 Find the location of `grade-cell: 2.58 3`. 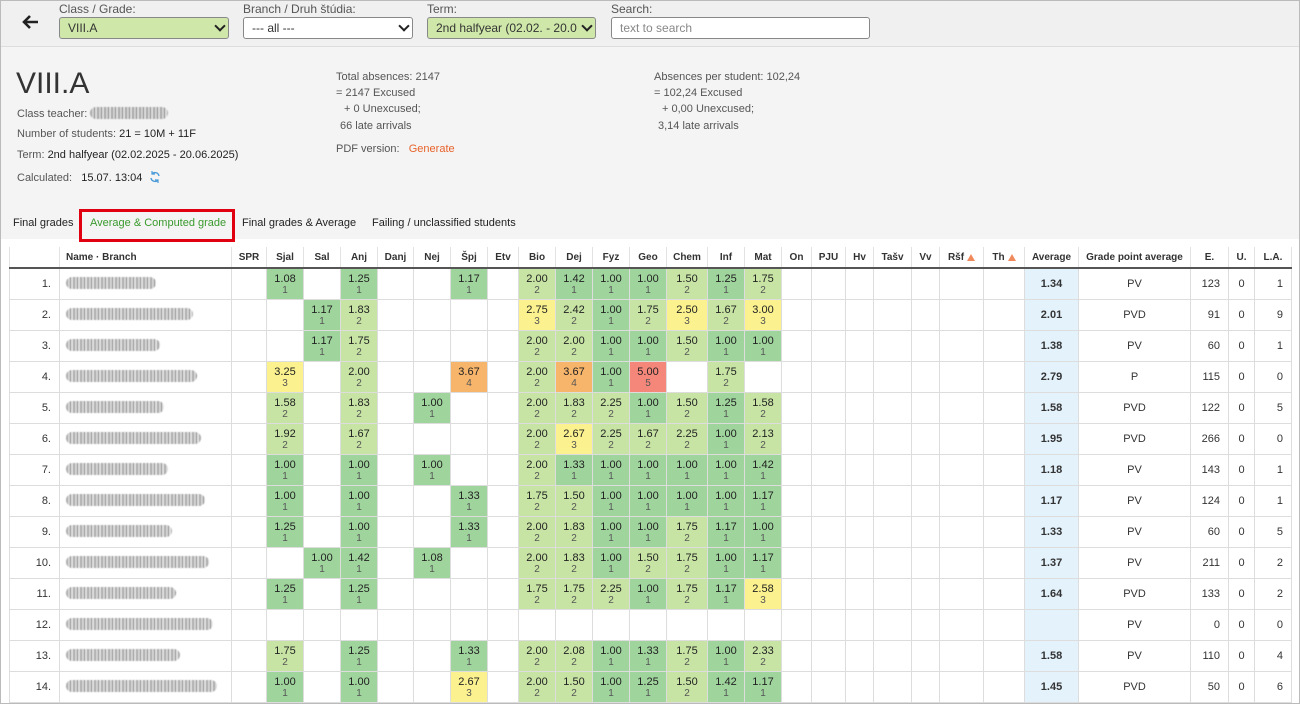

grade-cell: 2.58 3 is located at coordinates (763, 594).